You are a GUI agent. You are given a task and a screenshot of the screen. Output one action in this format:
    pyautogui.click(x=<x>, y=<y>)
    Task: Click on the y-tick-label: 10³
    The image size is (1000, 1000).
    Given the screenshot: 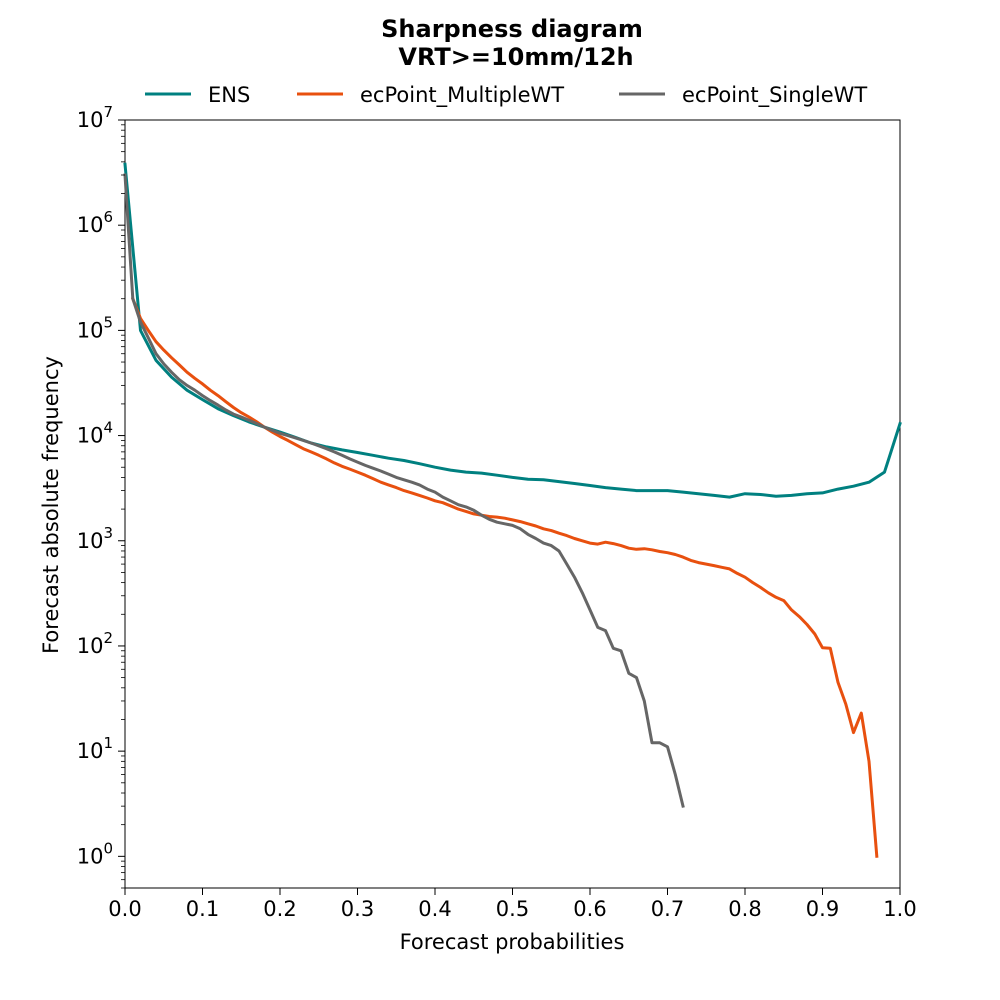 What is the action you would take?
    pyautogui.click(x=95, y=538)
    